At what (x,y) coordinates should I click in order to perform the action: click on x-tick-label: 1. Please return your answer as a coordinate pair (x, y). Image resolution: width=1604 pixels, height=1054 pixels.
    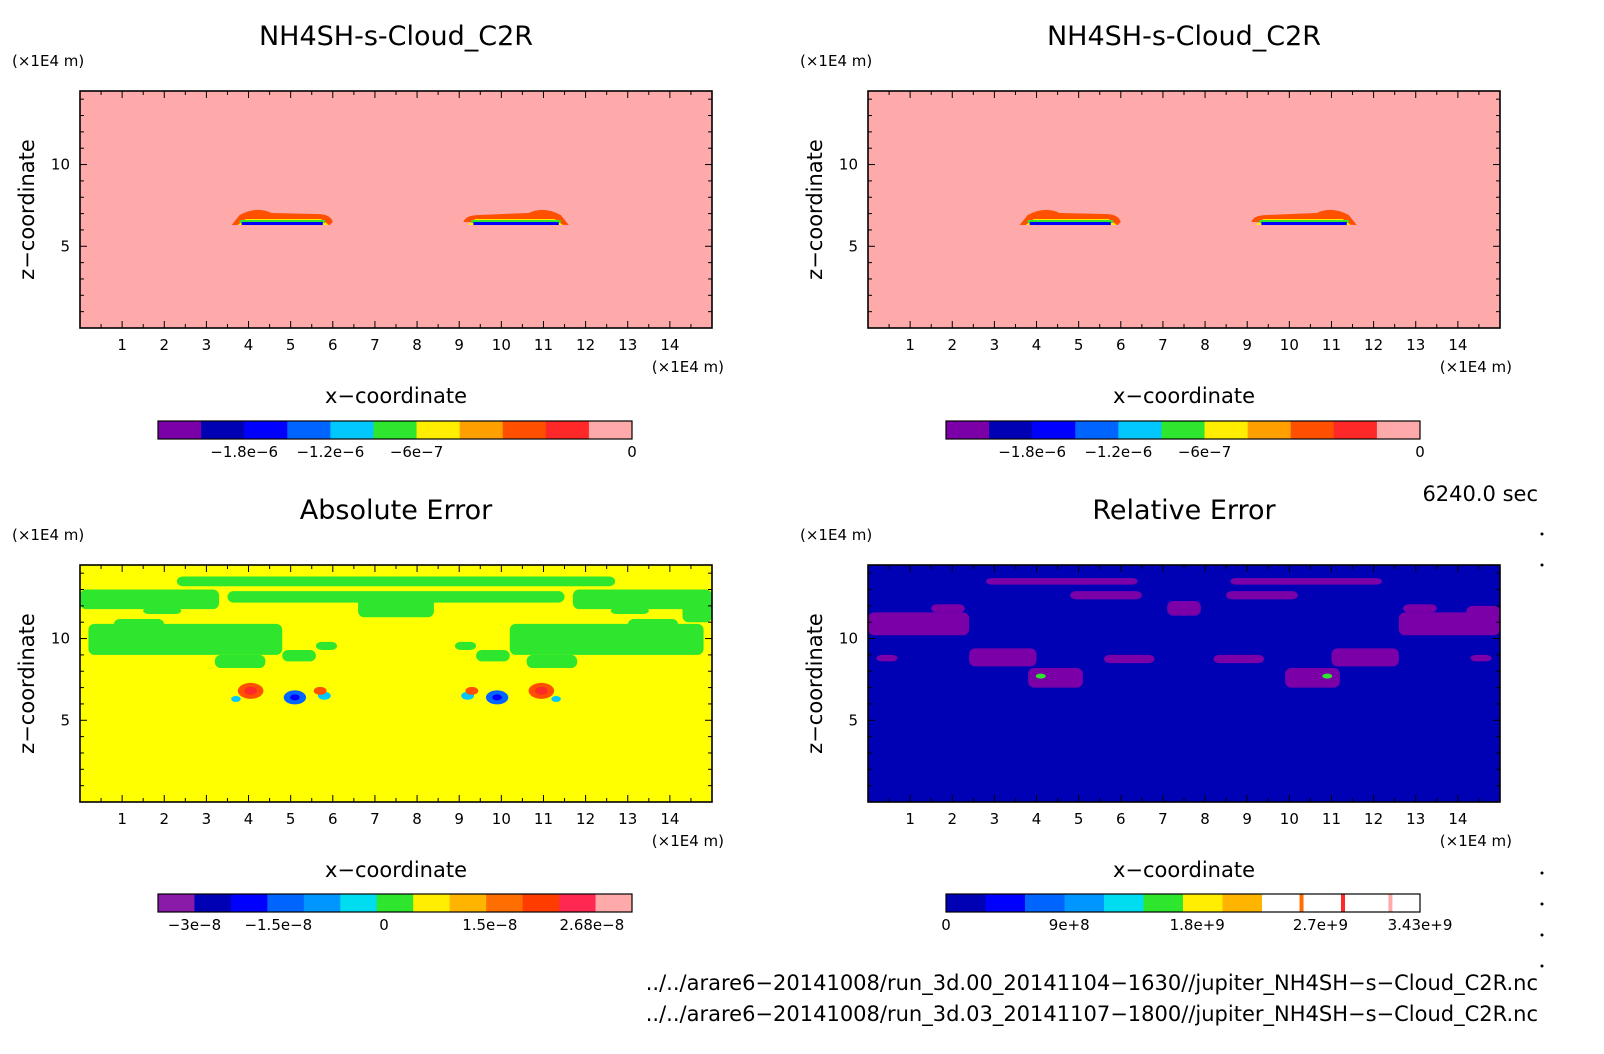
    Looking at the image, I should click on (910, 819).